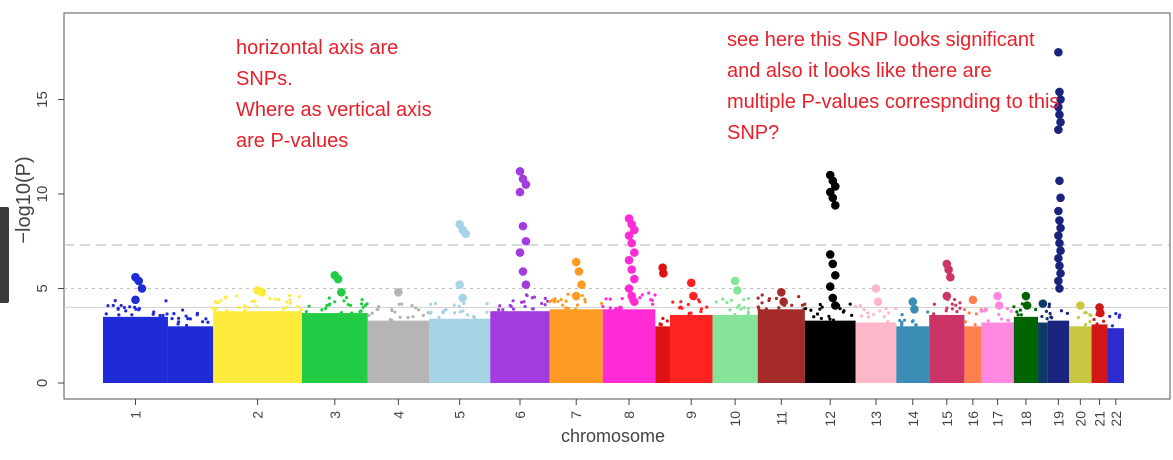 Image resolution: width=1173 pixels, height=460 pixels. I want to click on side-panel-tab, so click(4, 255).